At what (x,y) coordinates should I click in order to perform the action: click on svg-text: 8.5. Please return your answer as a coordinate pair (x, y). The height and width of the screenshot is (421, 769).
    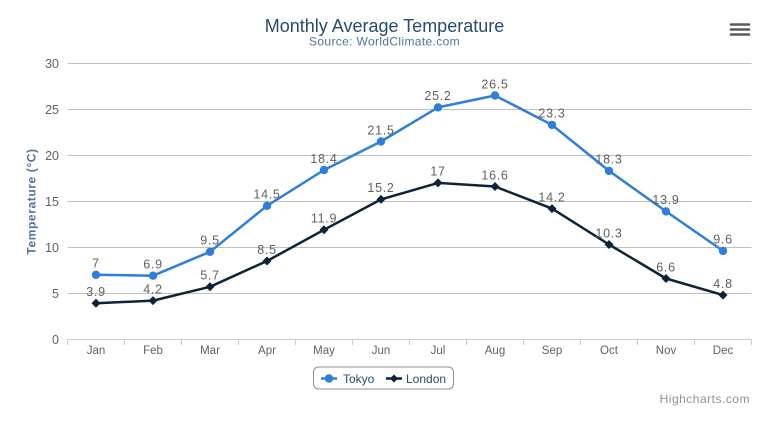
    Looking at the image, I should click on (266, 250).